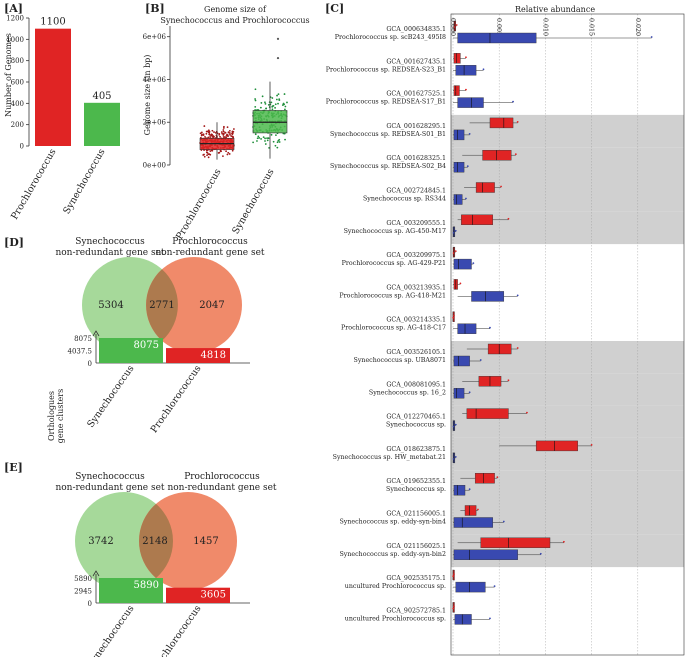 Image resolution: width=685 pixels, height=657 pixels. Describe the element at coordinates (60, 416) in the screenshot. I see `panel-d-ylabel-line2: gene clusters` at that location.